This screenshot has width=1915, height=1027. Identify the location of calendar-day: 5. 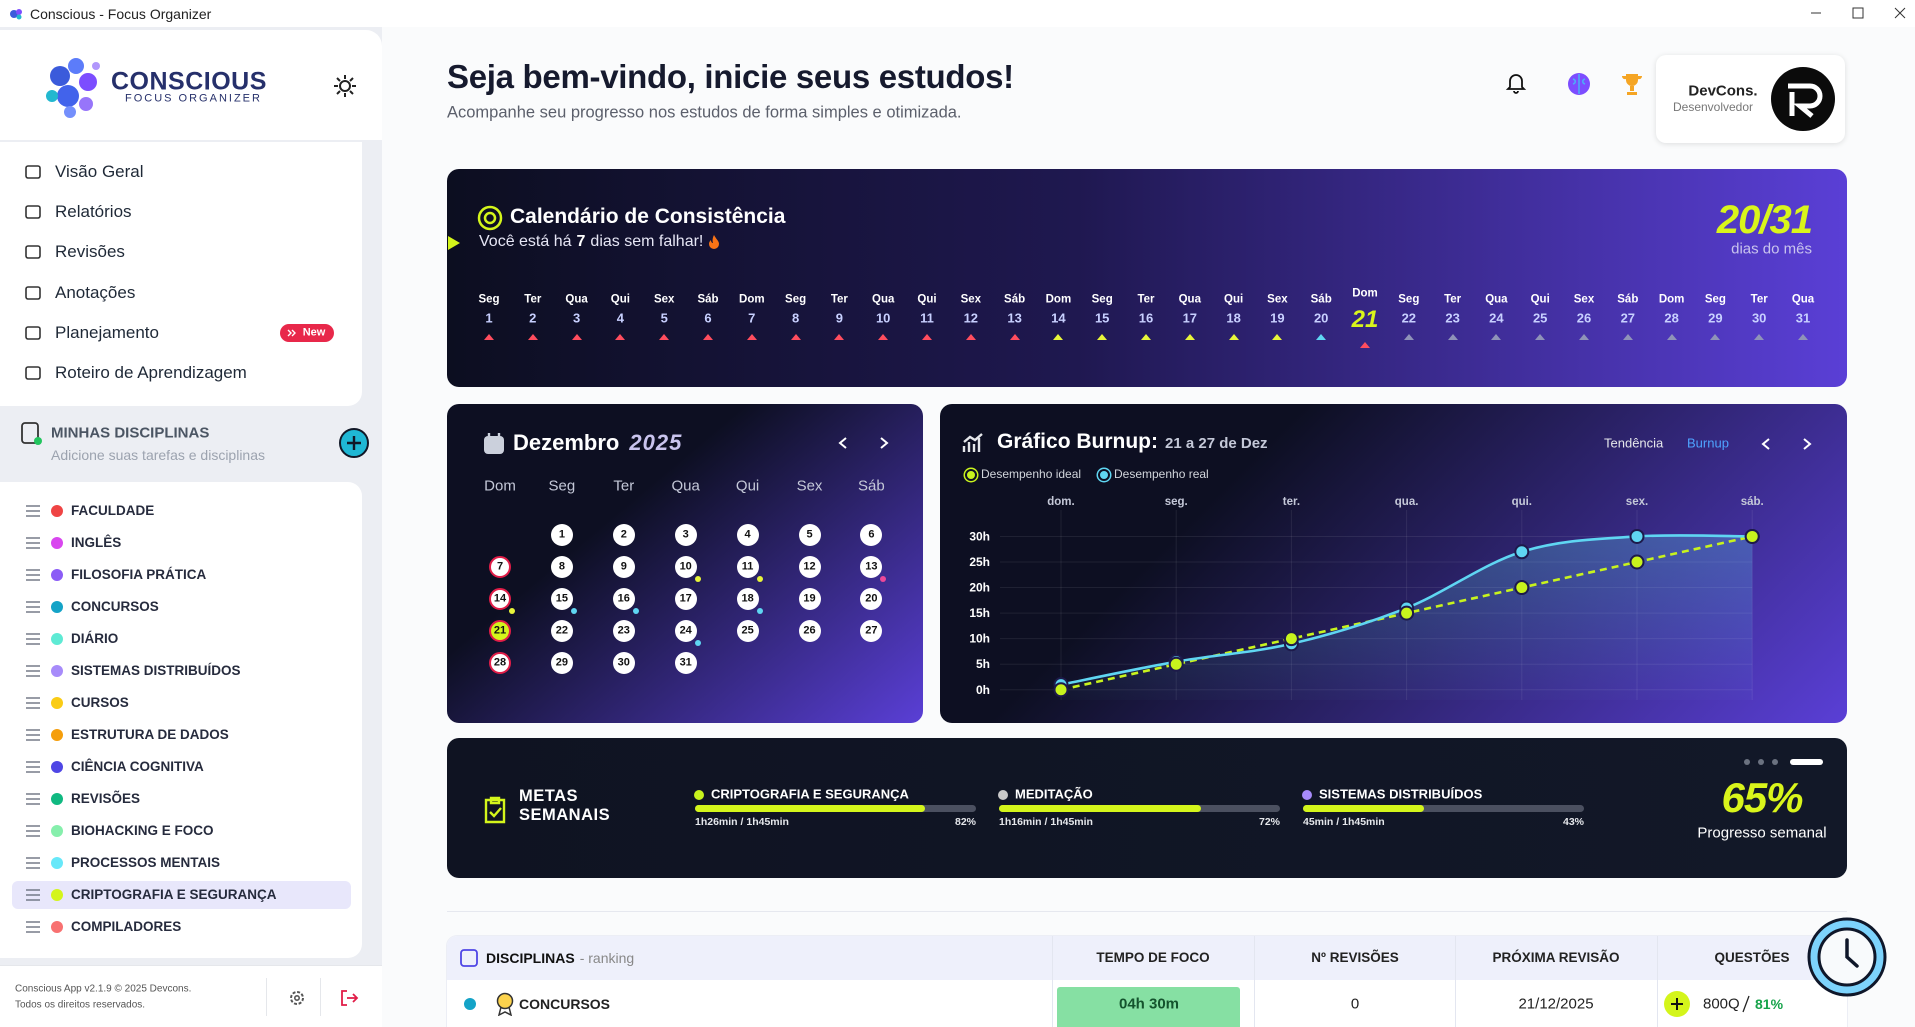
(809, 534).